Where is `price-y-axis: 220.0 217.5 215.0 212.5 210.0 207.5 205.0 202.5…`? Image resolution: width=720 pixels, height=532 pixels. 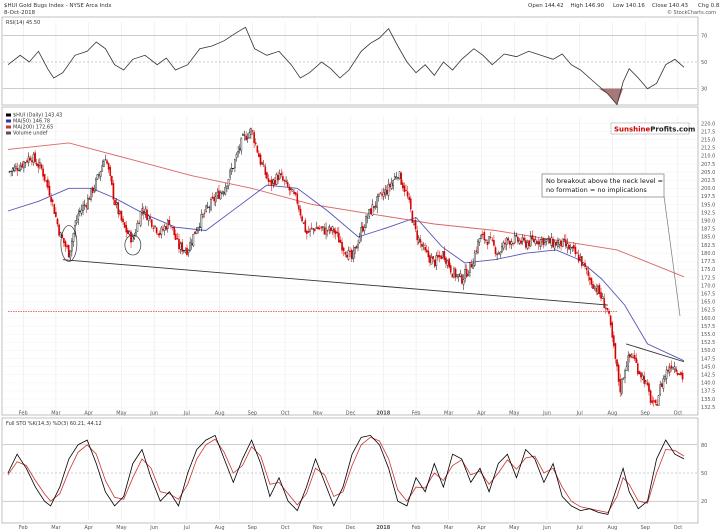
price-y-axis: 220.0 217.5 215.0 212.5 210.0 207.5 205.0 202.5… is located at coordinates (708, 266).